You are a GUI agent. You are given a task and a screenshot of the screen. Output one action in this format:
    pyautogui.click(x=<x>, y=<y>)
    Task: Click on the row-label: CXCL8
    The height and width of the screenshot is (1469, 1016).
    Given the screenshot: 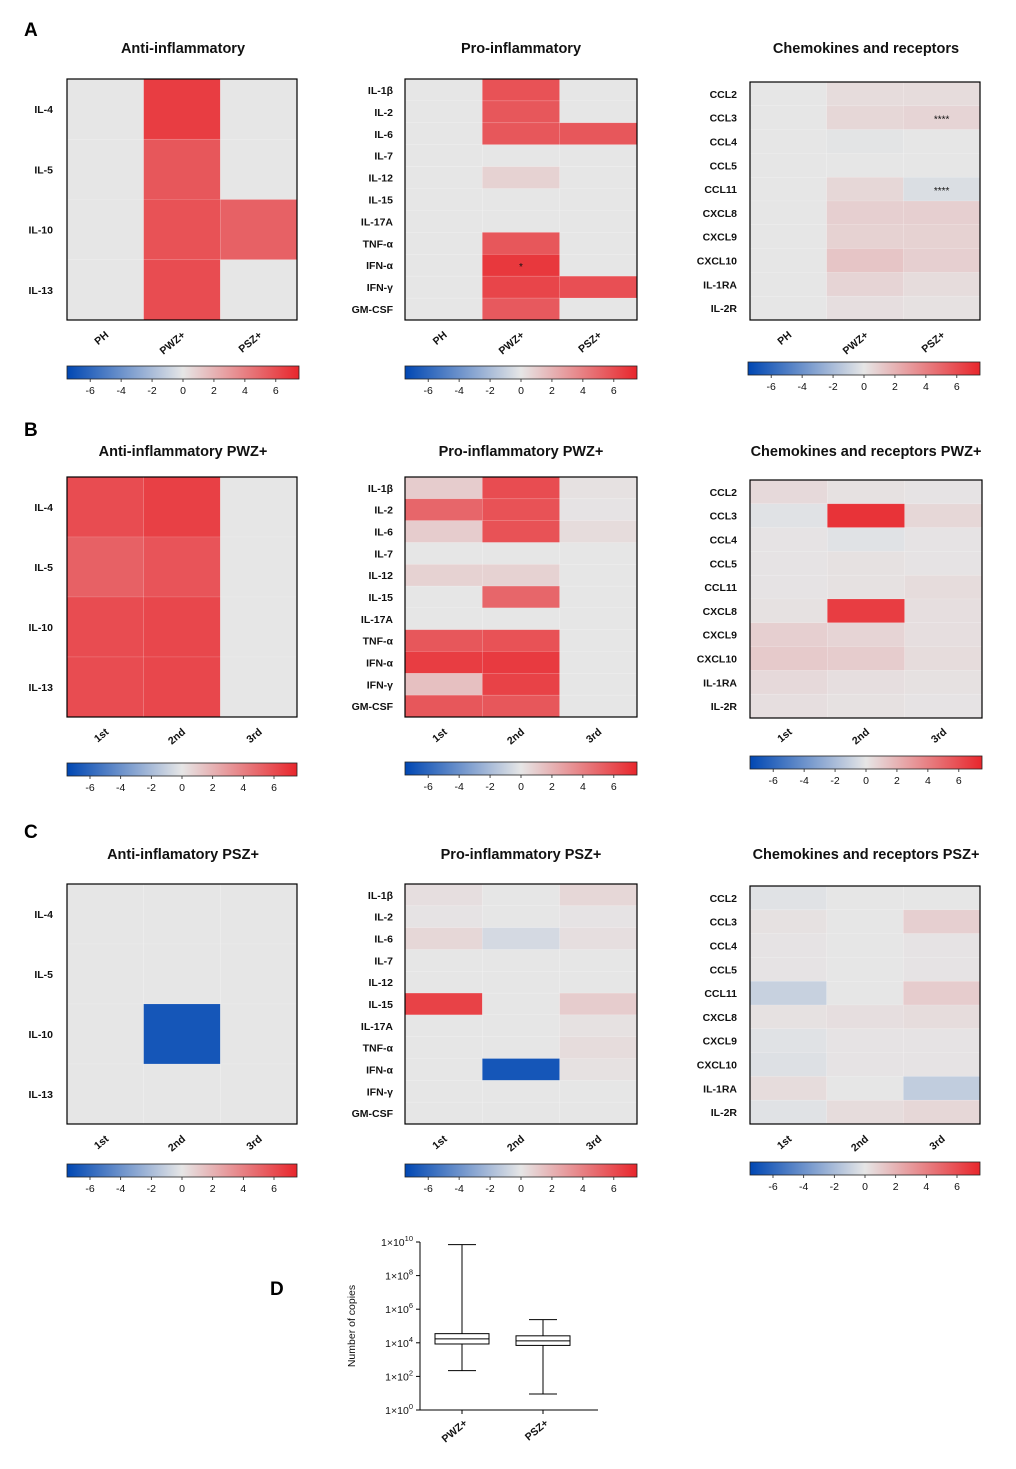 What is the action you would take?
    pyautogui.click(x=720, y=214)
    